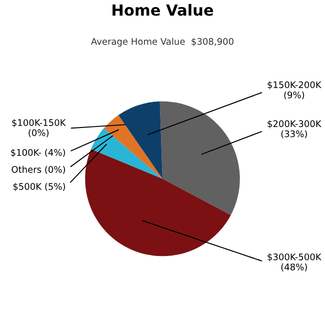  Describe the element at coordinates (295, 85) in the screenshot. I see `slice-label: $150K-200K` at that location.